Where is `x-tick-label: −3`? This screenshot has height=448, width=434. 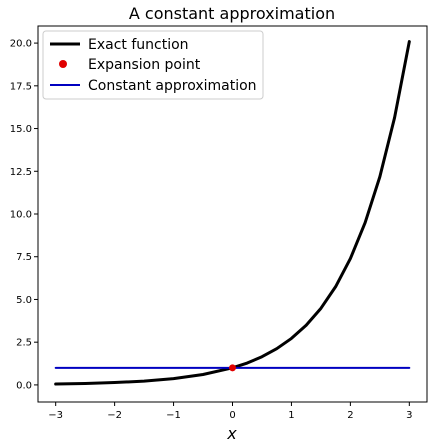
x-tick-label: −3 is located at coordinates (55, 415).